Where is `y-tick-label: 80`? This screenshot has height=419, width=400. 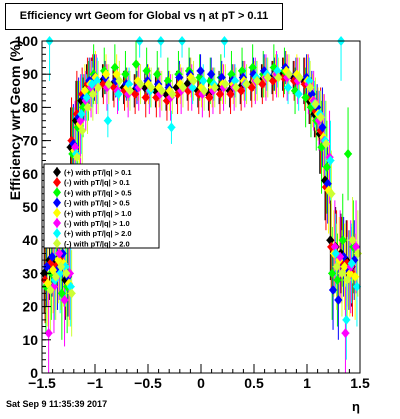
y-tick-label: 80 is located at coordinates (30, 107).